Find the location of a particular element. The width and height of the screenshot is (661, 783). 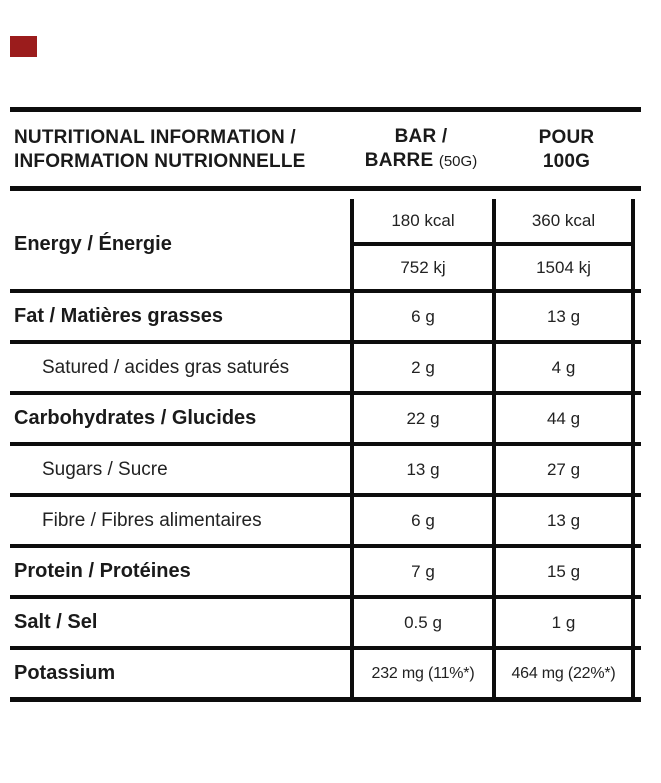

header-bar-column: BAR / BARRE (50G) is located at coordinates (421, 149).